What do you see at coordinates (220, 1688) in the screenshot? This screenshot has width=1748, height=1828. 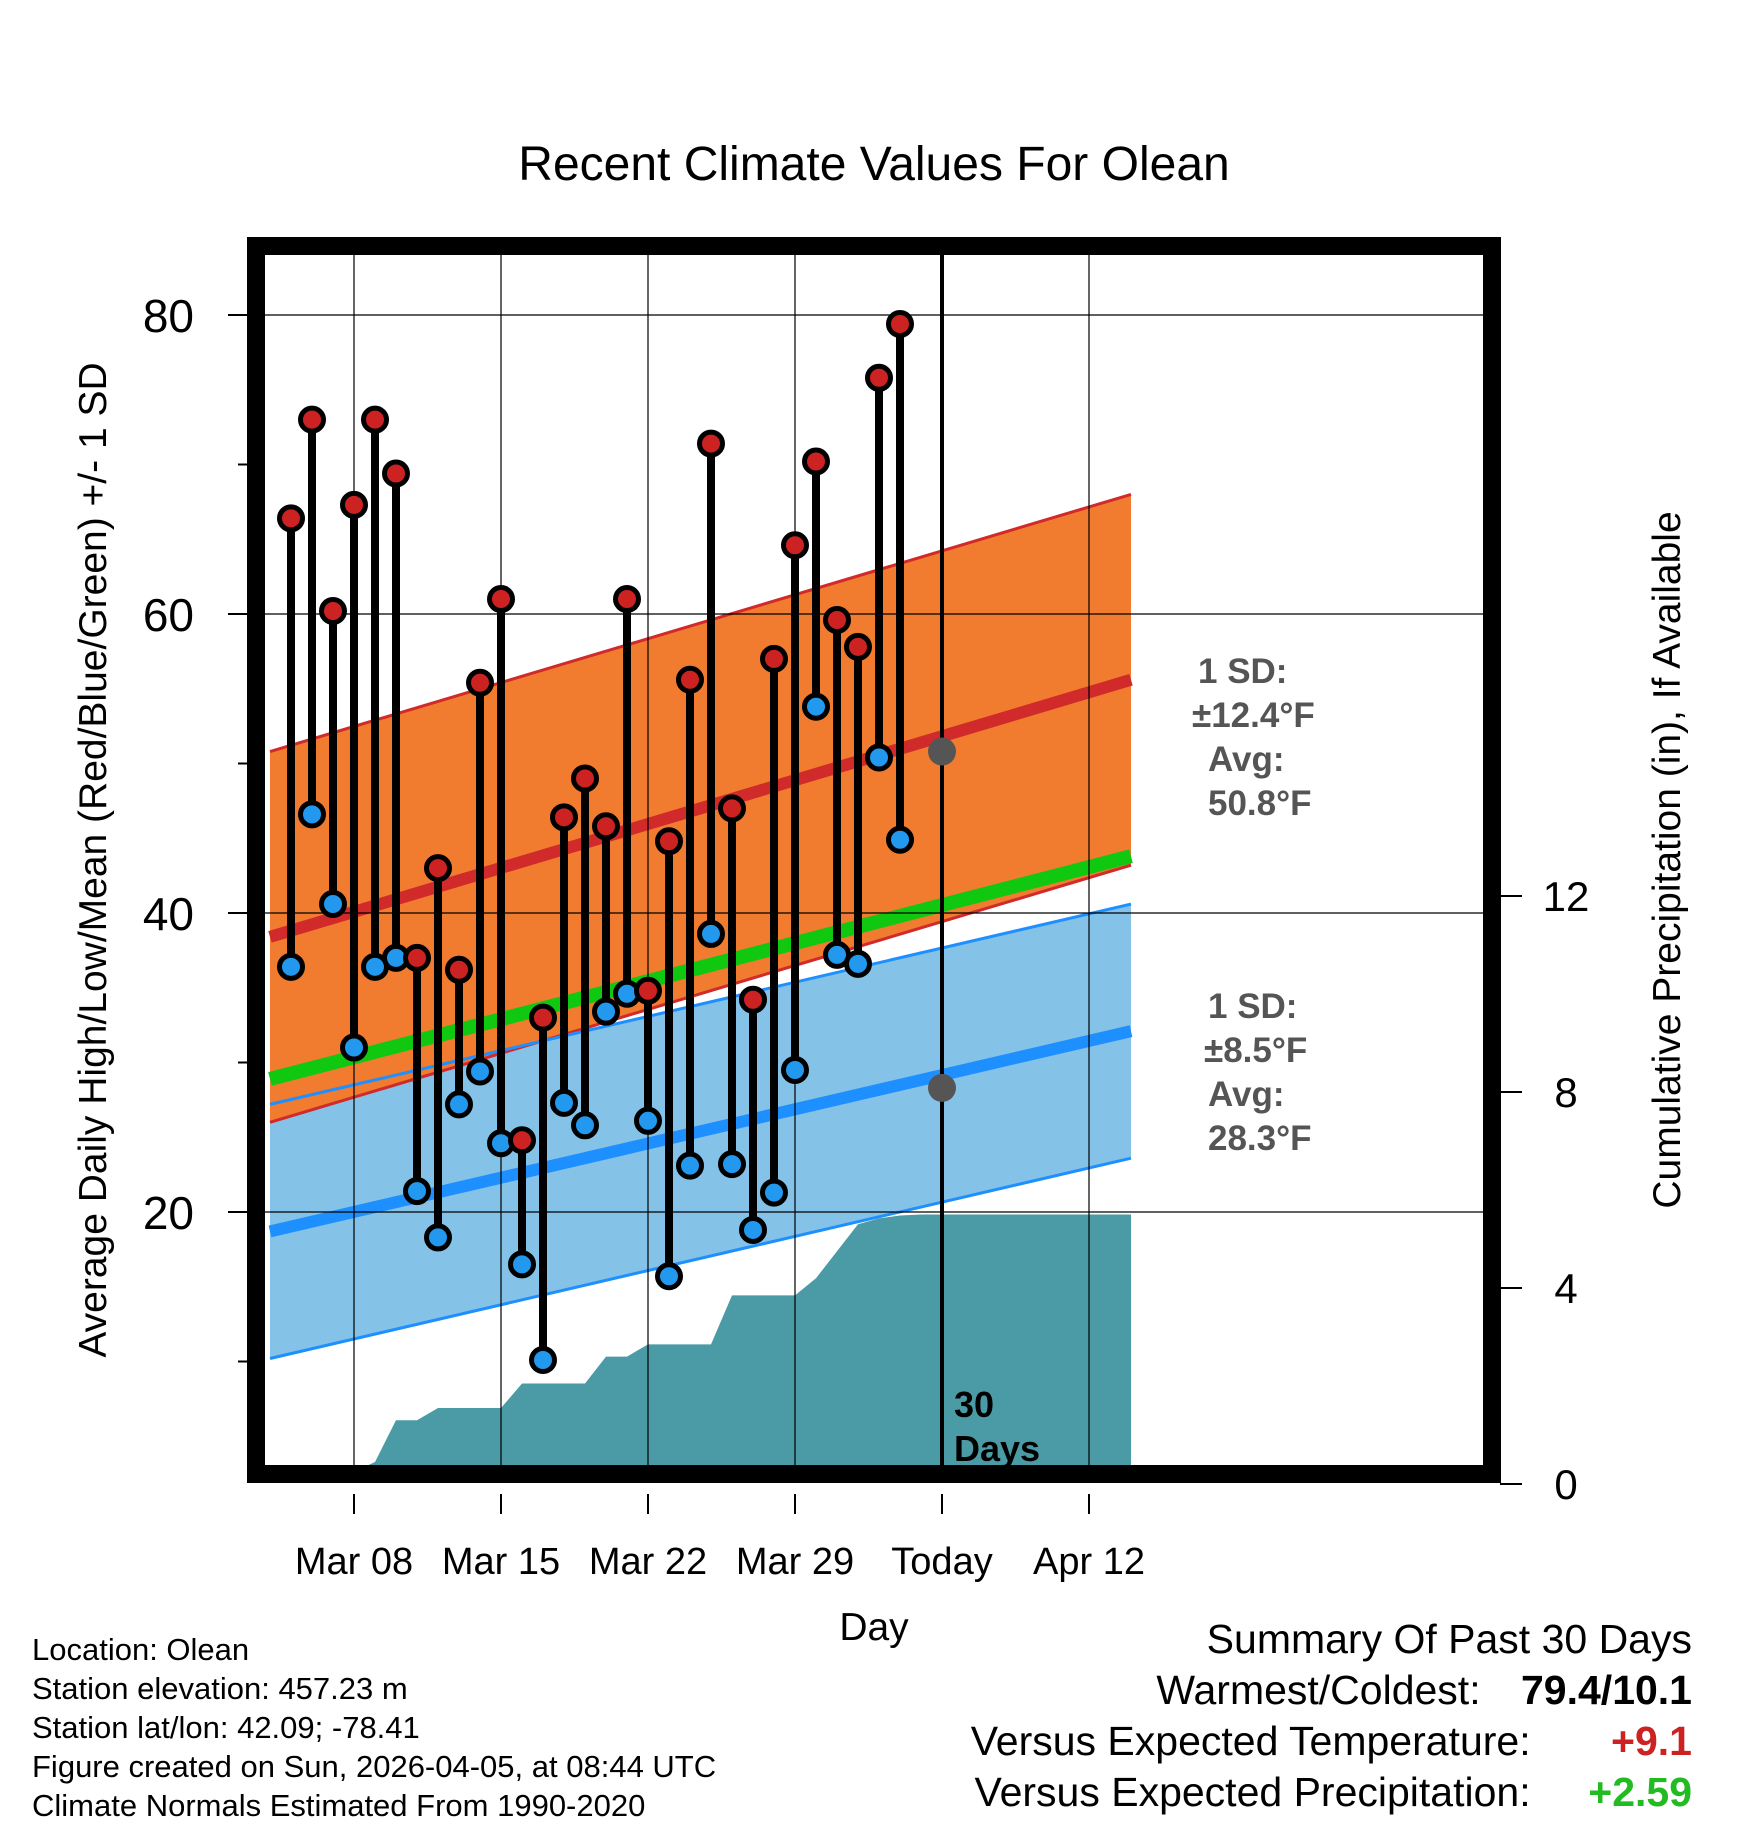 I see `elevation-text: Station elevation: 457.23 m` at bounding box center [220, 1688].